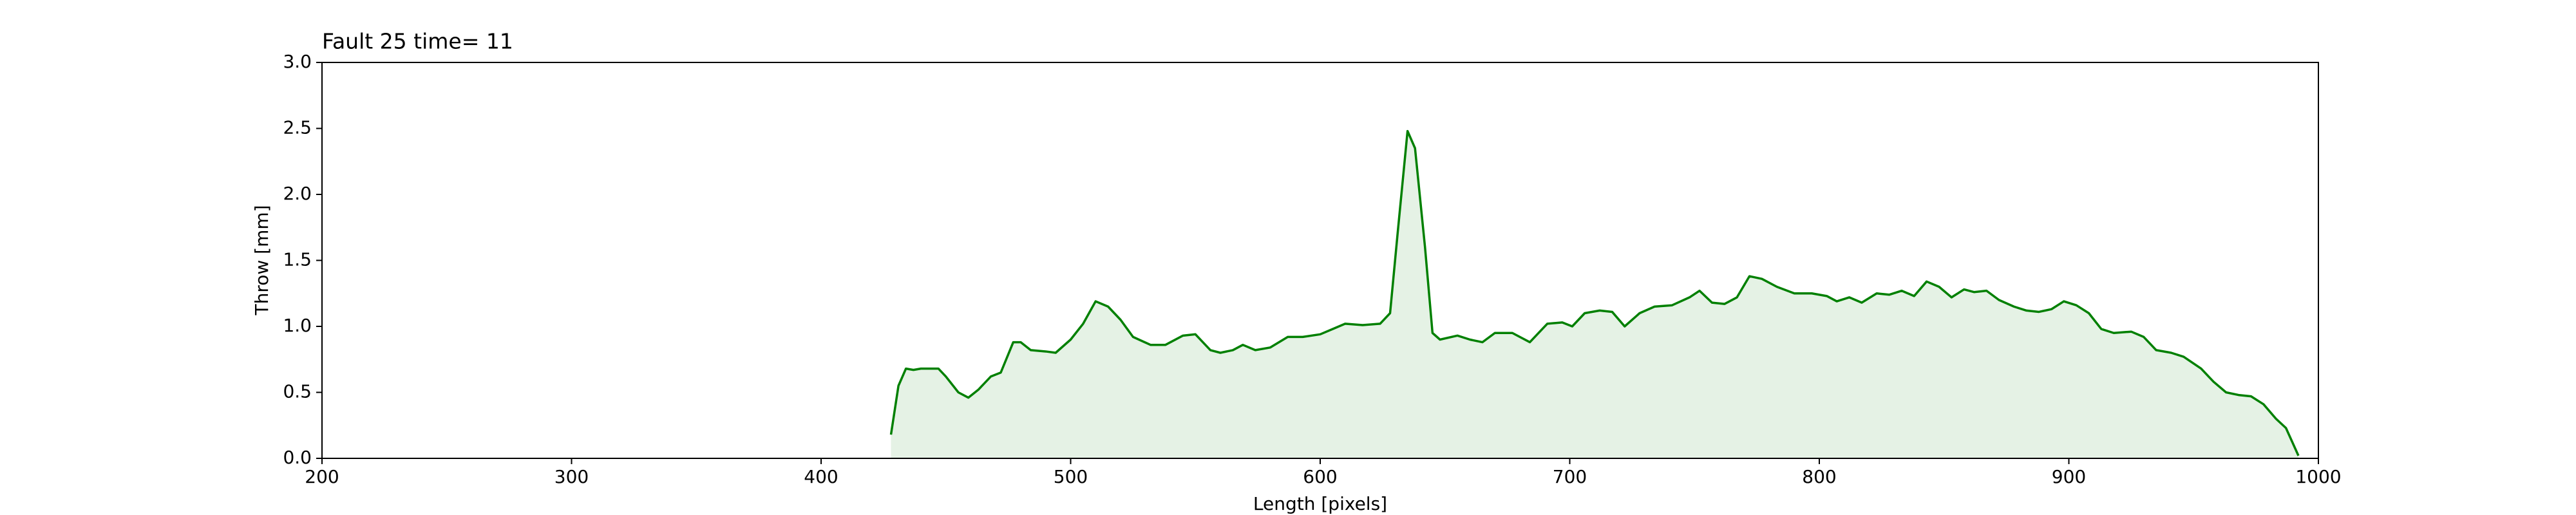 This screenshot has height=515, width=2576. I want to click on x-tick-label: 500, so click(1071, 476).